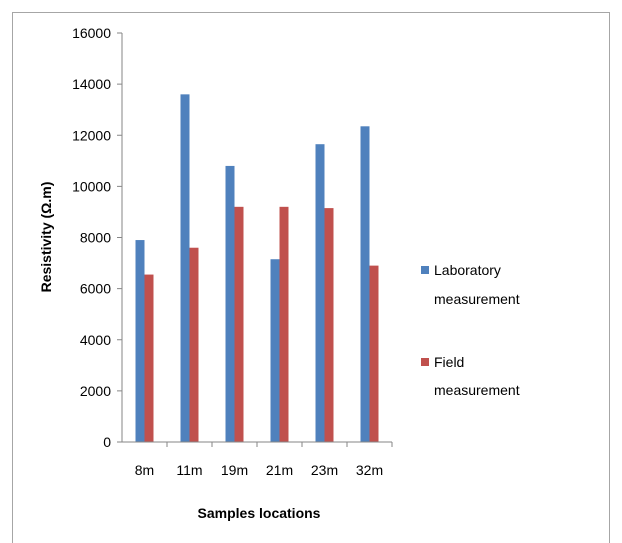 This screenshot has width=622, height=543. Describe the element at coordinates (365, 284) in the screenshot. I see `bar-laboratory-32m` at that location.